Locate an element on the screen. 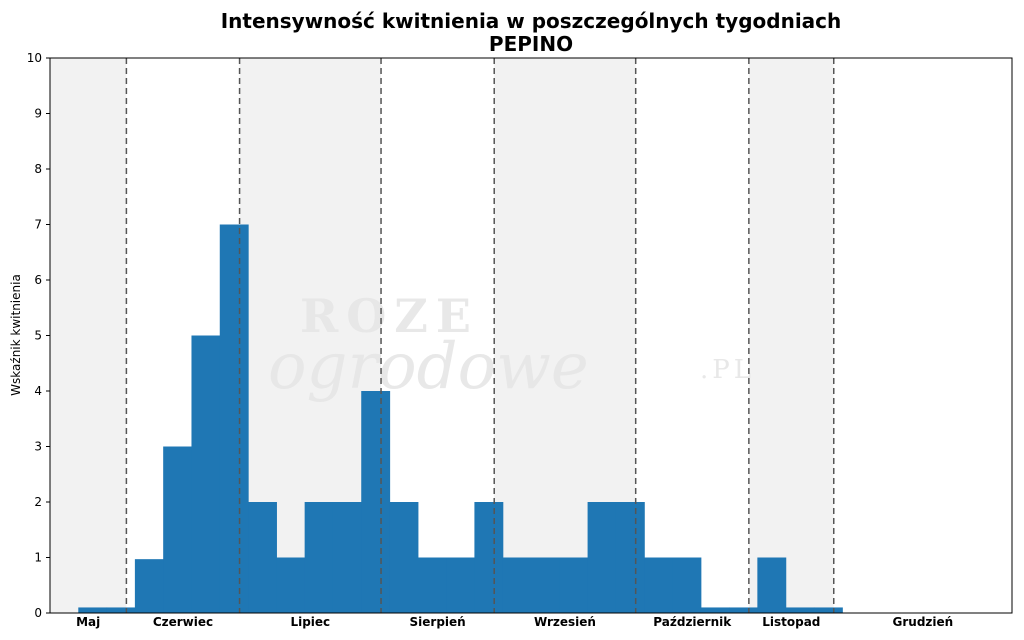 Image resolution: width=1024 pixels, height=640 pixels. y-tick-label: 1 is located at coordinates (38, 558).